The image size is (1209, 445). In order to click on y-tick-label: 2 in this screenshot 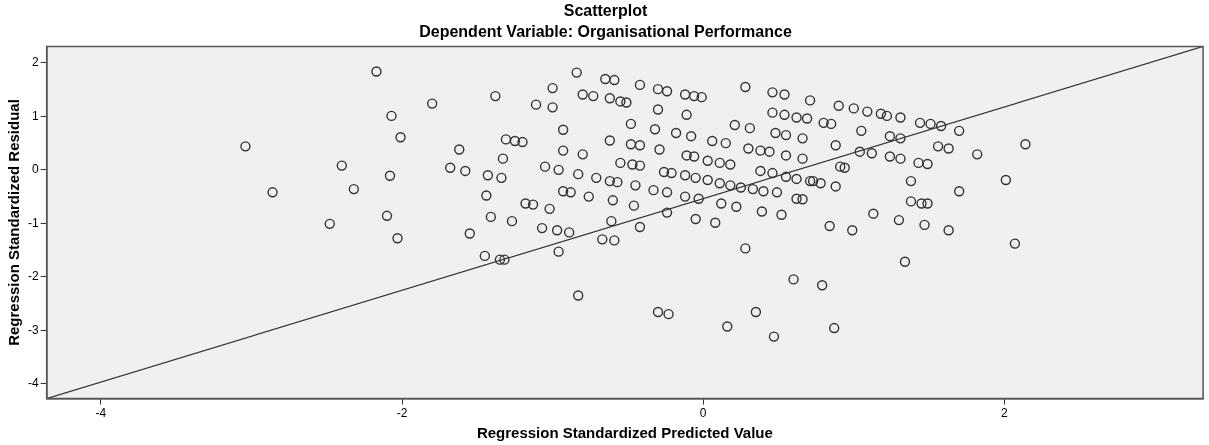, I will do `click(35, 62)`.